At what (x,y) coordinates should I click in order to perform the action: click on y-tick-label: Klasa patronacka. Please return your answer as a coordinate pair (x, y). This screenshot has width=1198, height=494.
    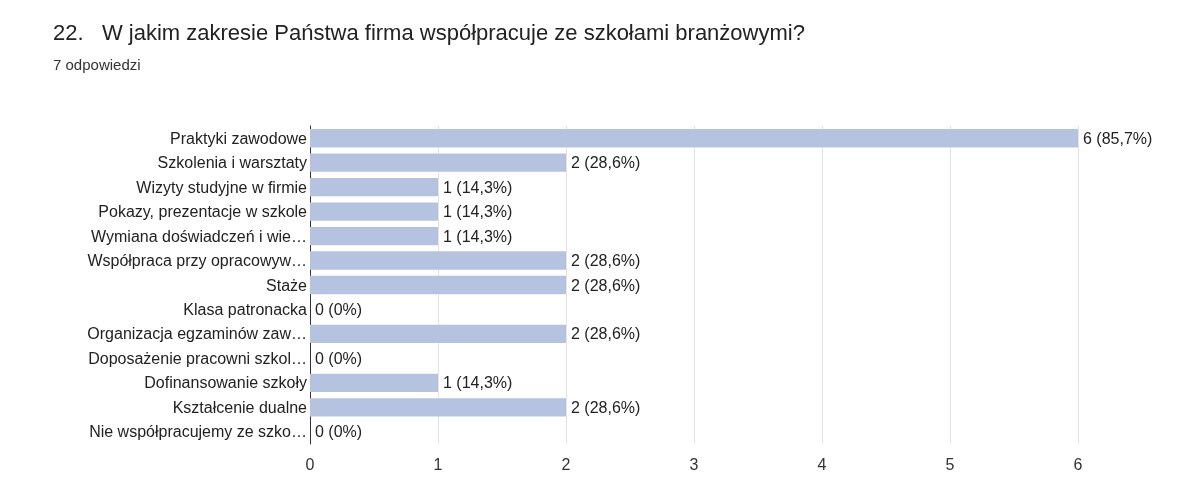
    Looking at the image, I should click on (245, 309).